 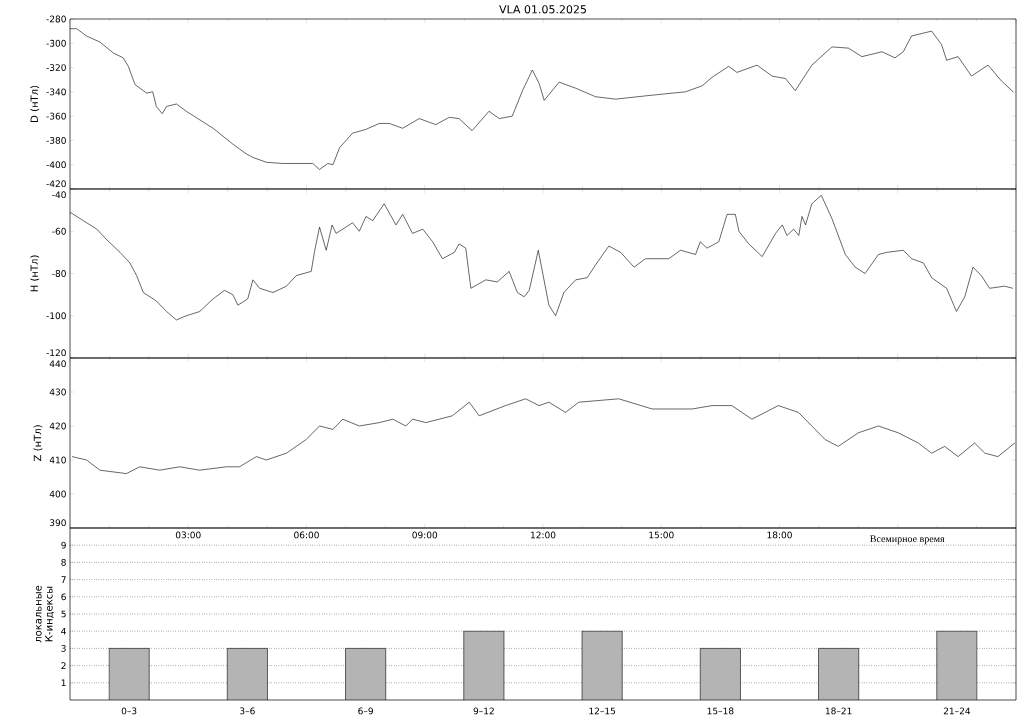 I want to click on y-tick-label: 3, so click(x=63, y=648).